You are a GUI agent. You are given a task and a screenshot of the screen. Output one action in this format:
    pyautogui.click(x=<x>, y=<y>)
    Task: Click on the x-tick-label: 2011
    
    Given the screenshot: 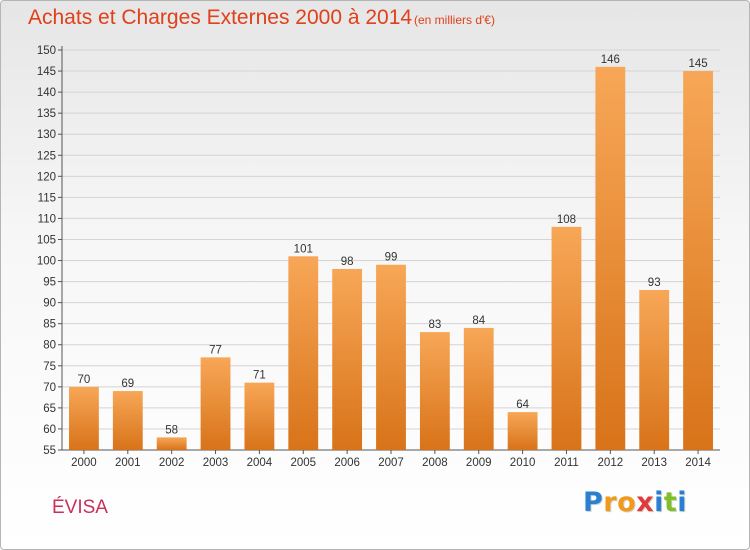 What is the action you would take?
    pyautogui.click(x=566, y=463)
    